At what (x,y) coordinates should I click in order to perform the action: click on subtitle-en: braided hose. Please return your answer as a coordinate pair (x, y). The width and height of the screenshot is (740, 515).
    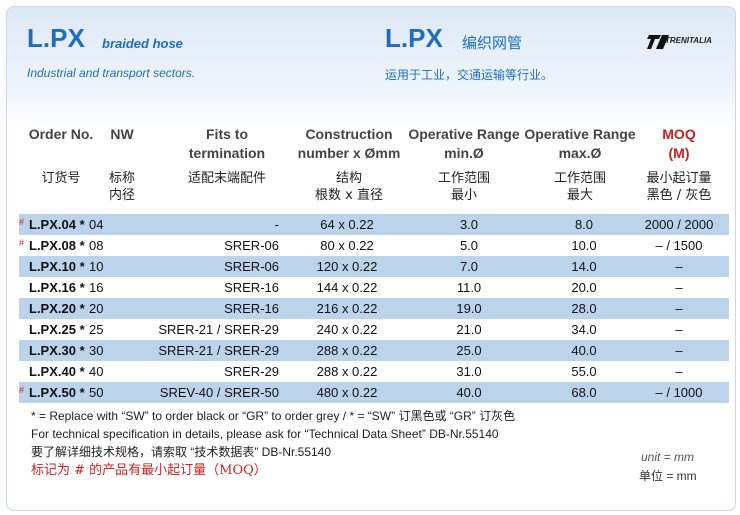
    Looking at the image, I should click on (142, 43).